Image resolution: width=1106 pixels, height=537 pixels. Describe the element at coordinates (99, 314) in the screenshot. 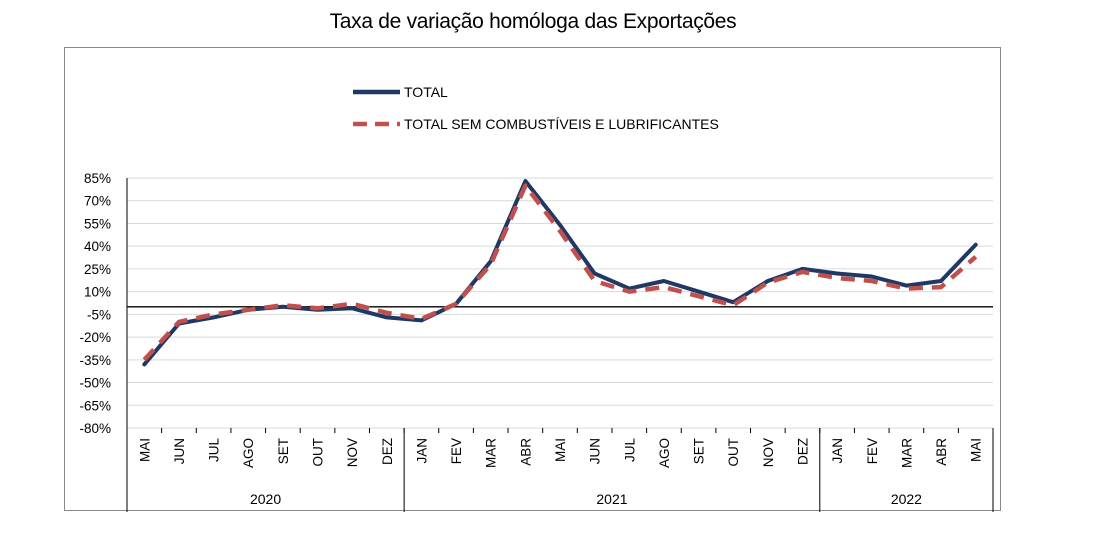

I see `y-tick-label: -5%` at that location.